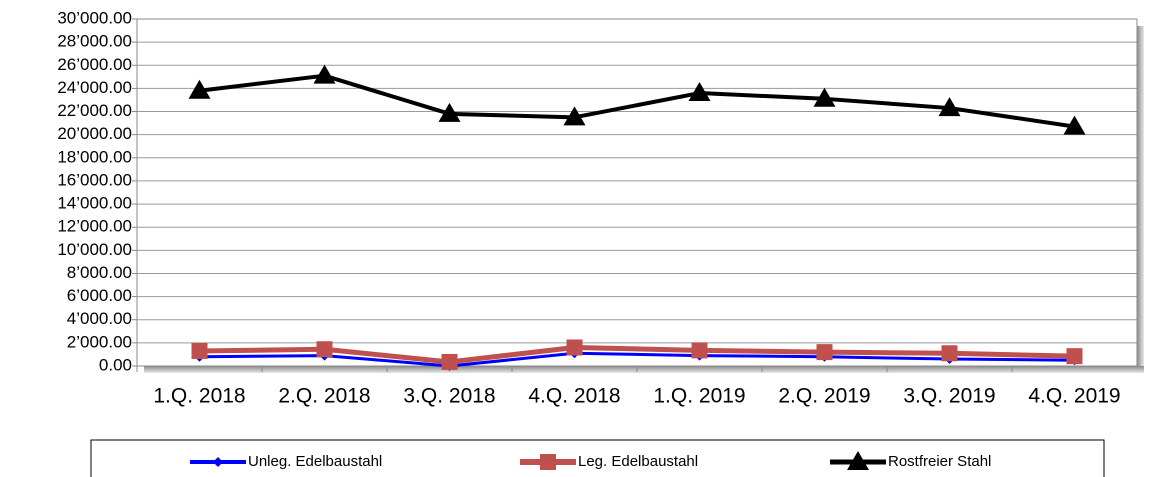 The width and height of the screenshot is (1152, 477). What do you see at coordinates (94, 226) in the screenshot?
I see `y-tick-label: 12’000.00` at bounding box center [94, 226].